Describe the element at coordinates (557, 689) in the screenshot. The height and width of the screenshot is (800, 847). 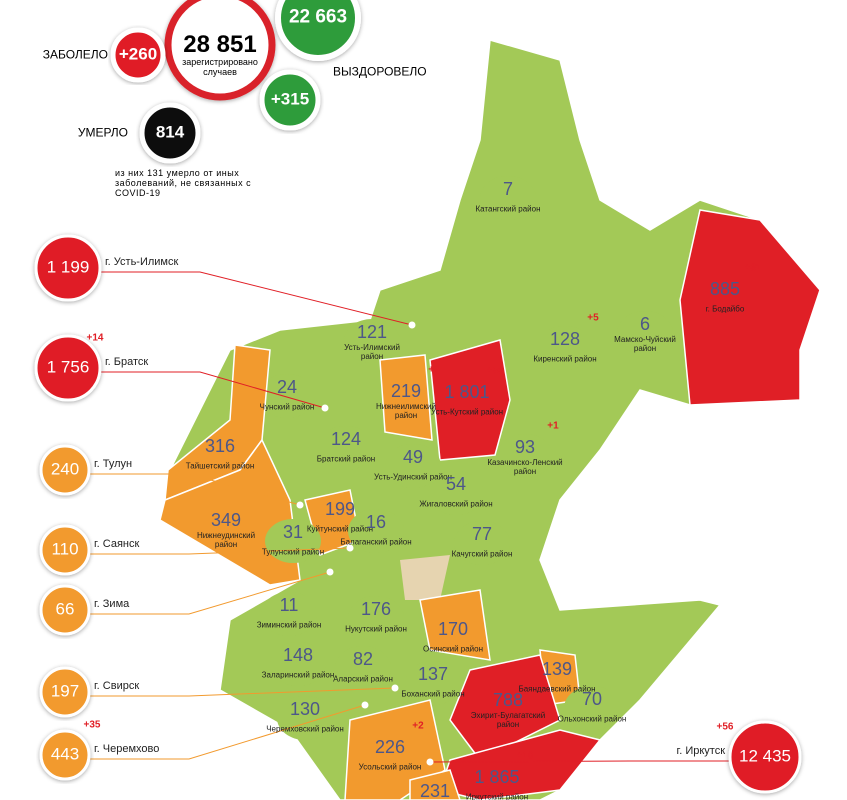
I see `district-name: Баяндаевский район` at that location.